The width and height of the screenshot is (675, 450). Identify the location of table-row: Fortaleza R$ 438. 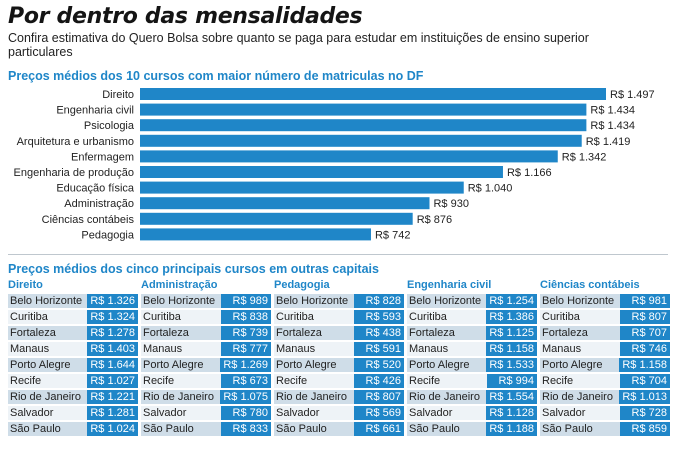
(339, 333).